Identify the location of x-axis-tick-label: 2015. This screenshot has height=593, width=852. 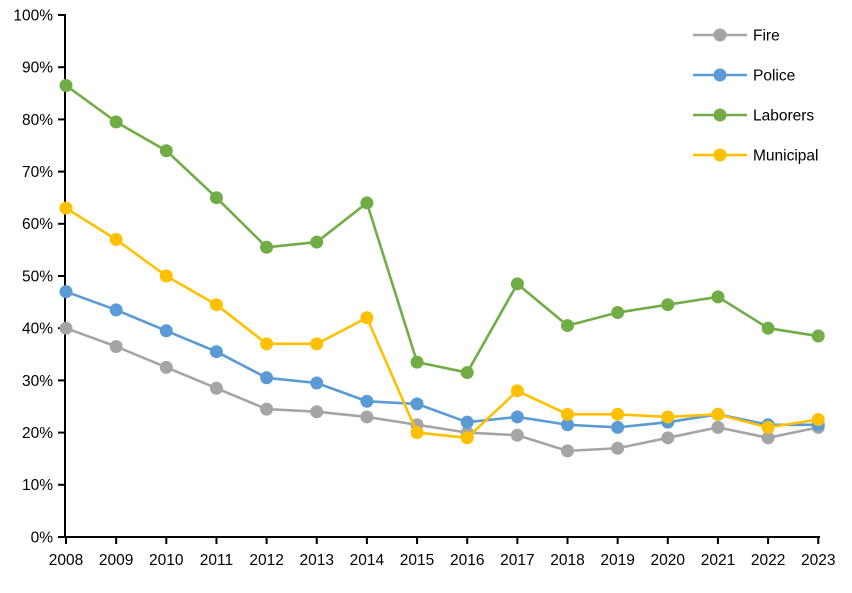
(417, 560).